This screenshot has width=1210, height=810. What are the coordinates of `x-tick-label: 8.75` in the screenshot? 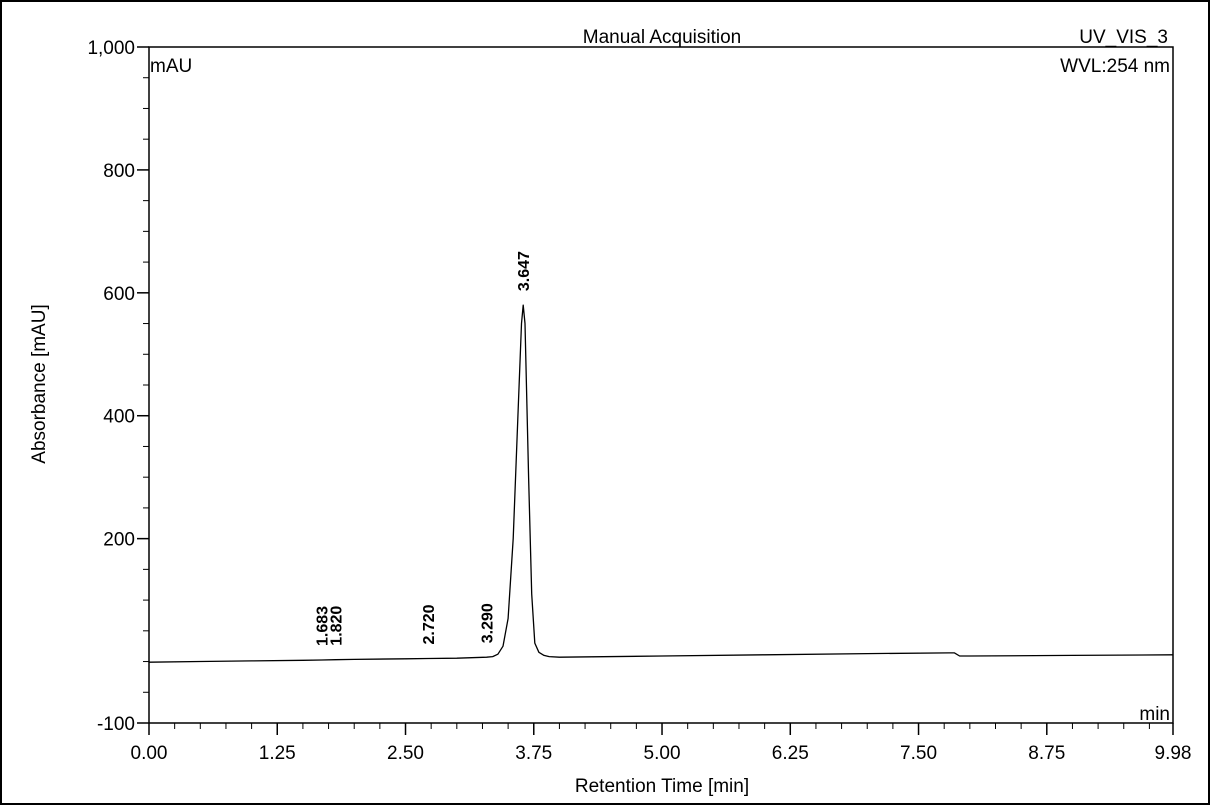 It's located at (1046, 753).